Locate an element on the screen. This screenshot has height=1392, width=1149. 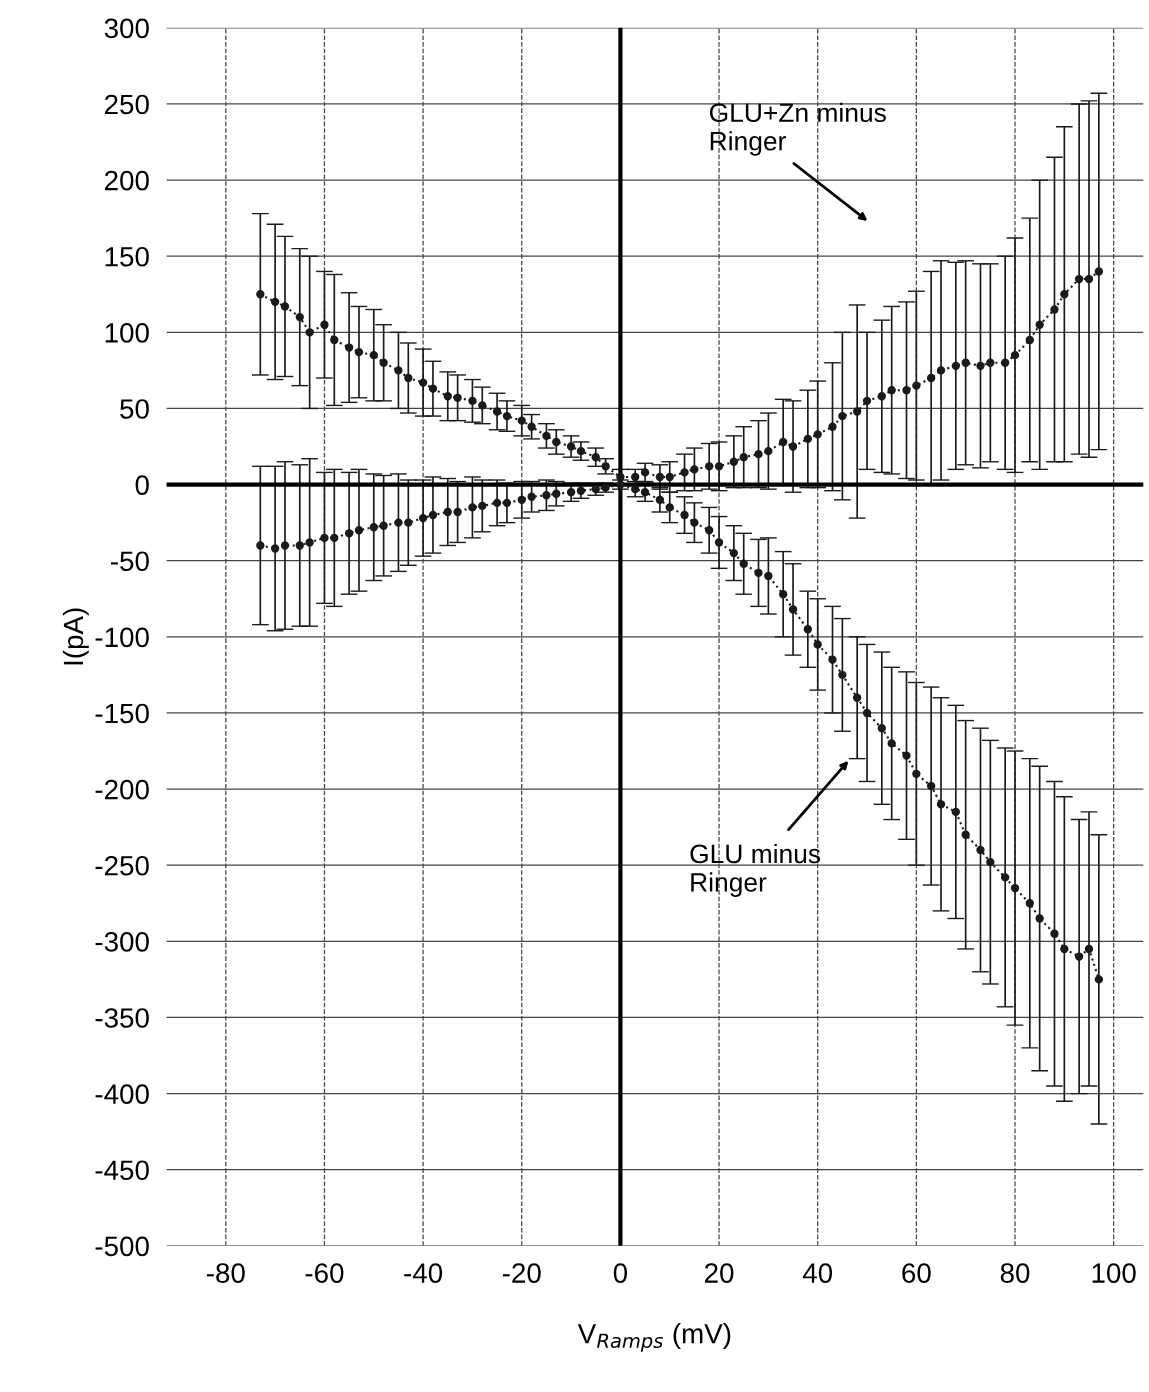
y-tick-label: -450 is located at coordinates (122, 1170).